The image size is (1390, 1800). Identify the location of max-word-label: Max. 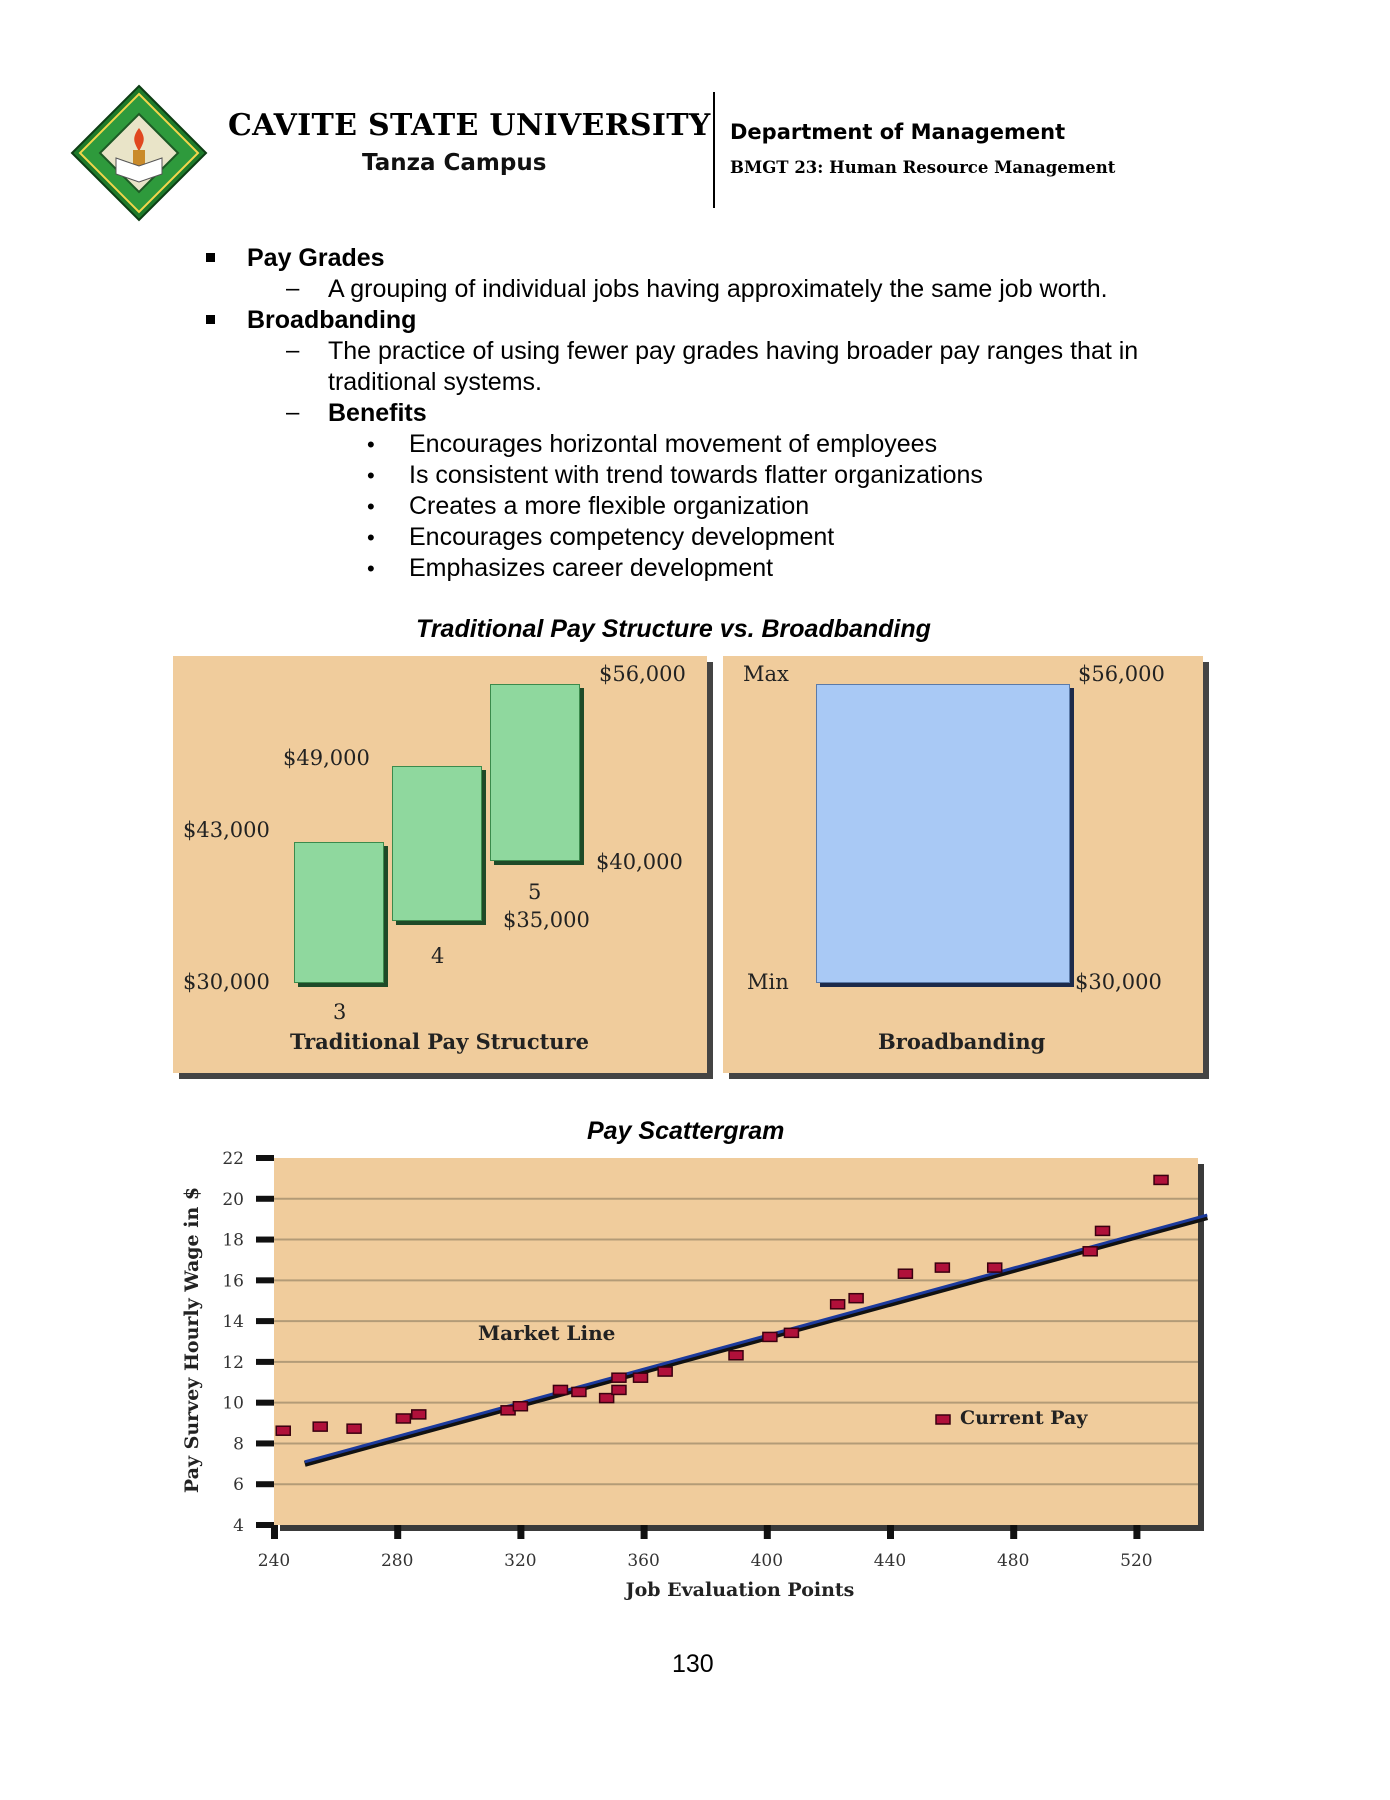
(766, 674).